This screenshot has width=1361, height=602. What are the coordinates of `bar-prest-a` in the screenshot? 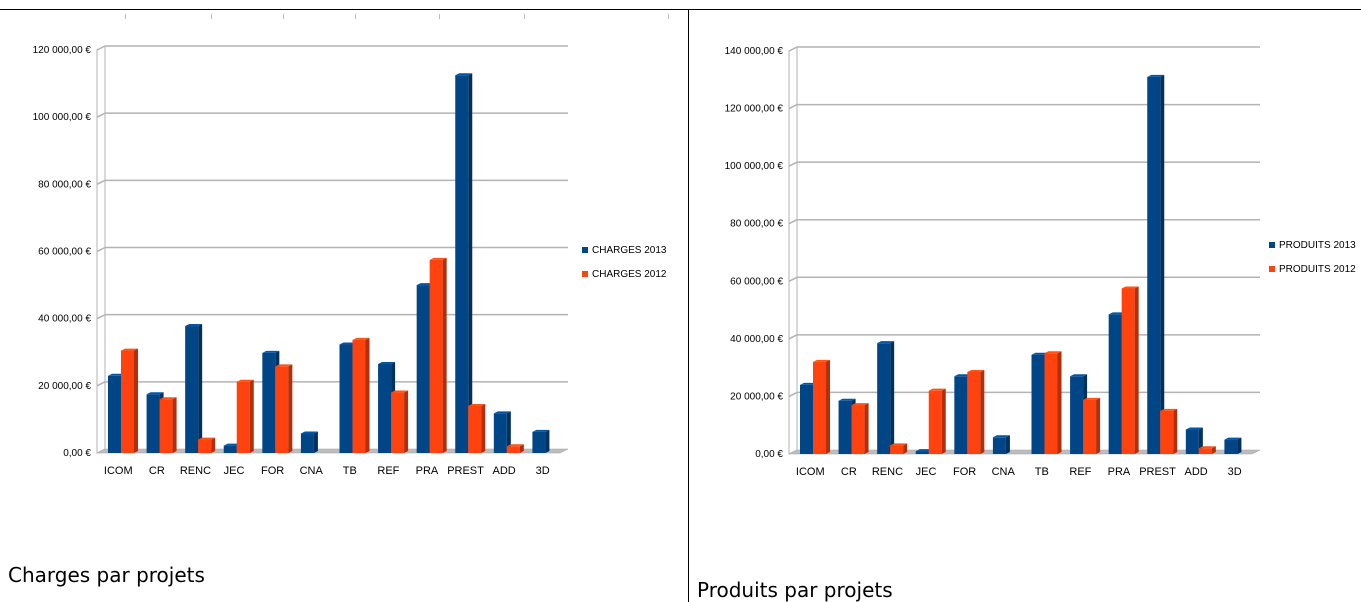 It's located at (464, 263).